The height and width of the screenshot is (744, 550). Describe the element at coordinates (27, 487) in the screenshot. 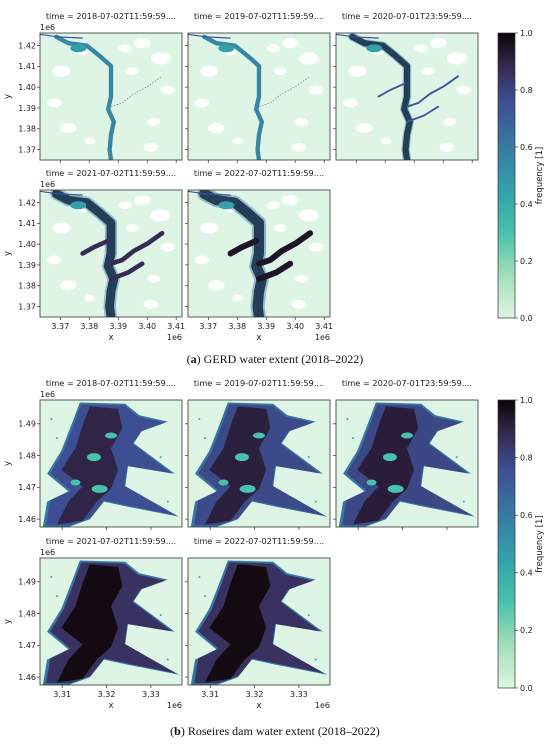

I see `y-tick-label: 1.47` at that location.